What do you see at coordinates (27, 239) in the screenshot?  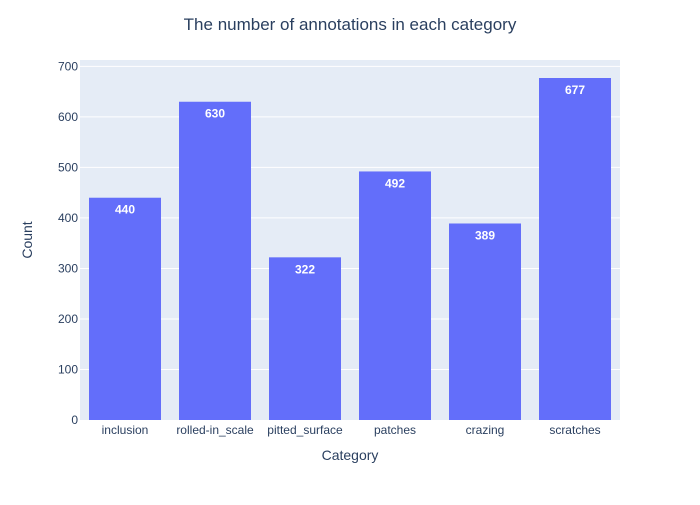 I see `y-axis-title: Count` at bounding box center [27, 239].